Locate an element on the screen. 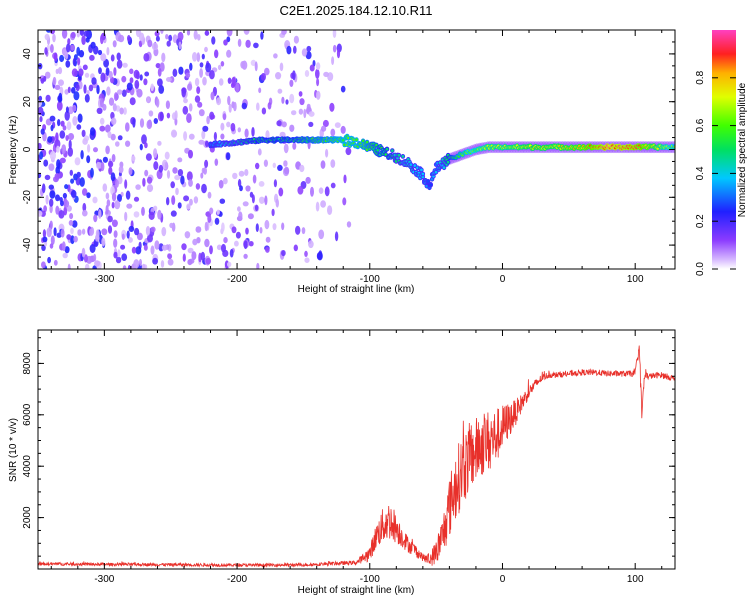  y-tick-label: 2000 is located at coordinates (27, 517).